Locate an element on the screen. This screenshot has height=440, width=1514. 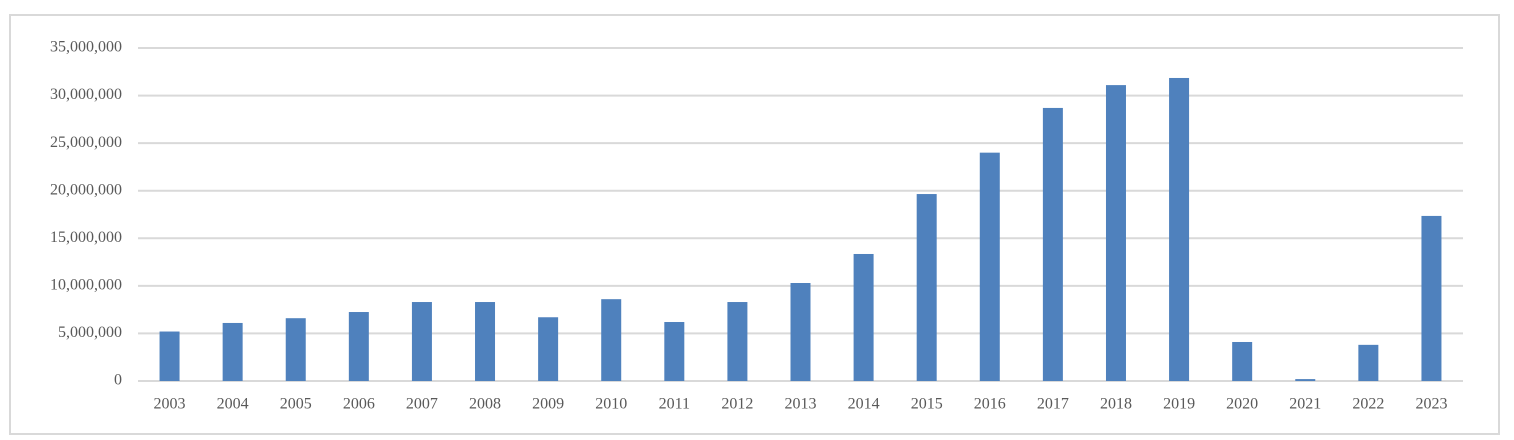
x-tick-label: 2019 is located at coordinates (1179, 404).